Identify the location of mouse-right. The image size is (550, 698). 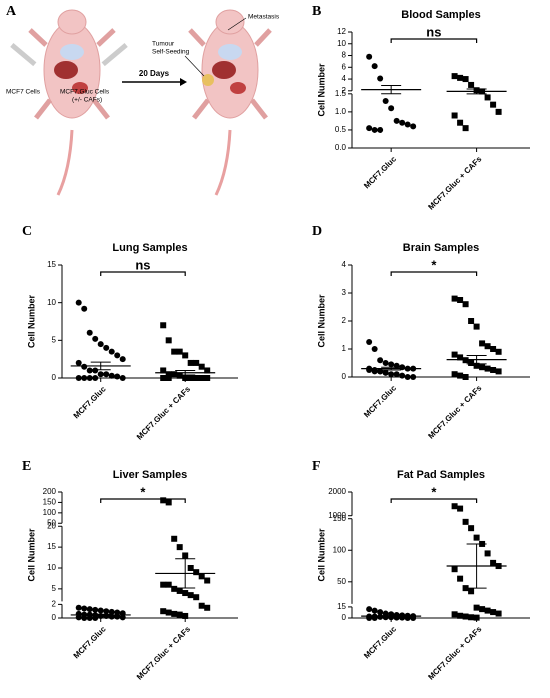
(230, 102).